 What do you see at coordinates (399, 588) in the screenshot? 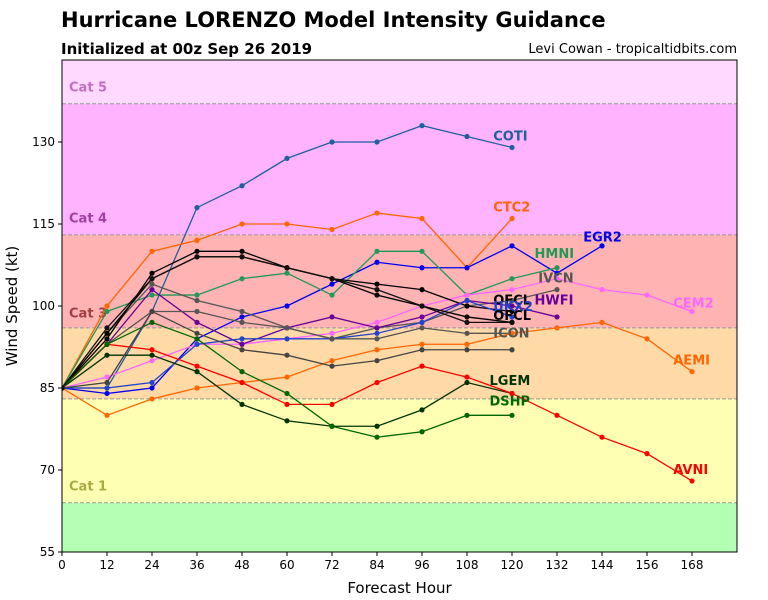
I see `x-axis-label: Forecast Hour` at bounding box center [399, 588].